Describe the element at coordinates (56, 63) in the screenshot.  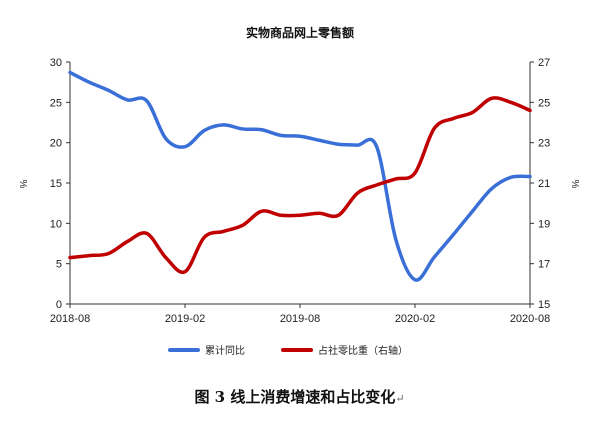
I see `left-tick-label-30: 30` at that location.